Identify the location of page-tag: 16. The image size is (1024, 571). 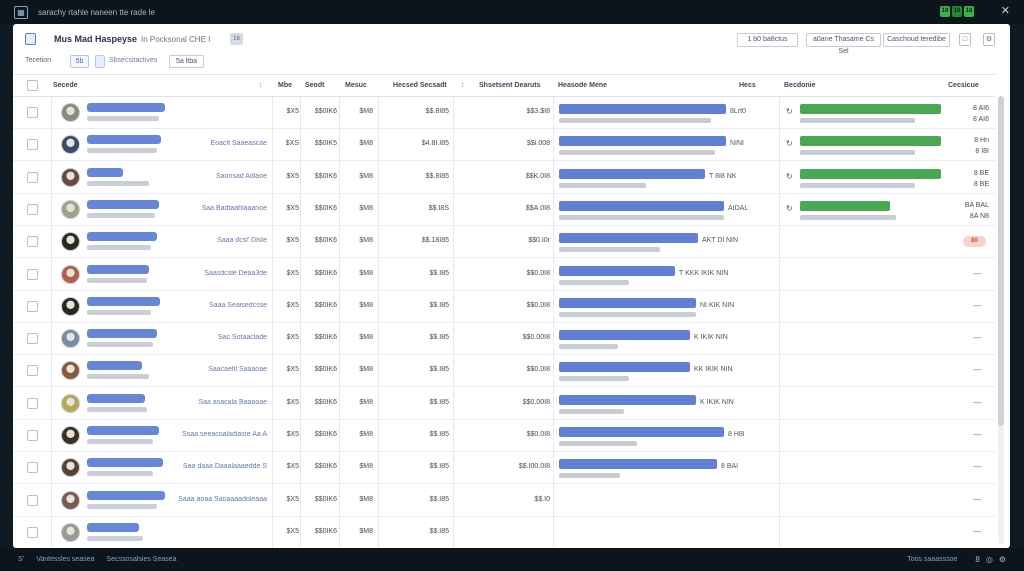
(236, 39).